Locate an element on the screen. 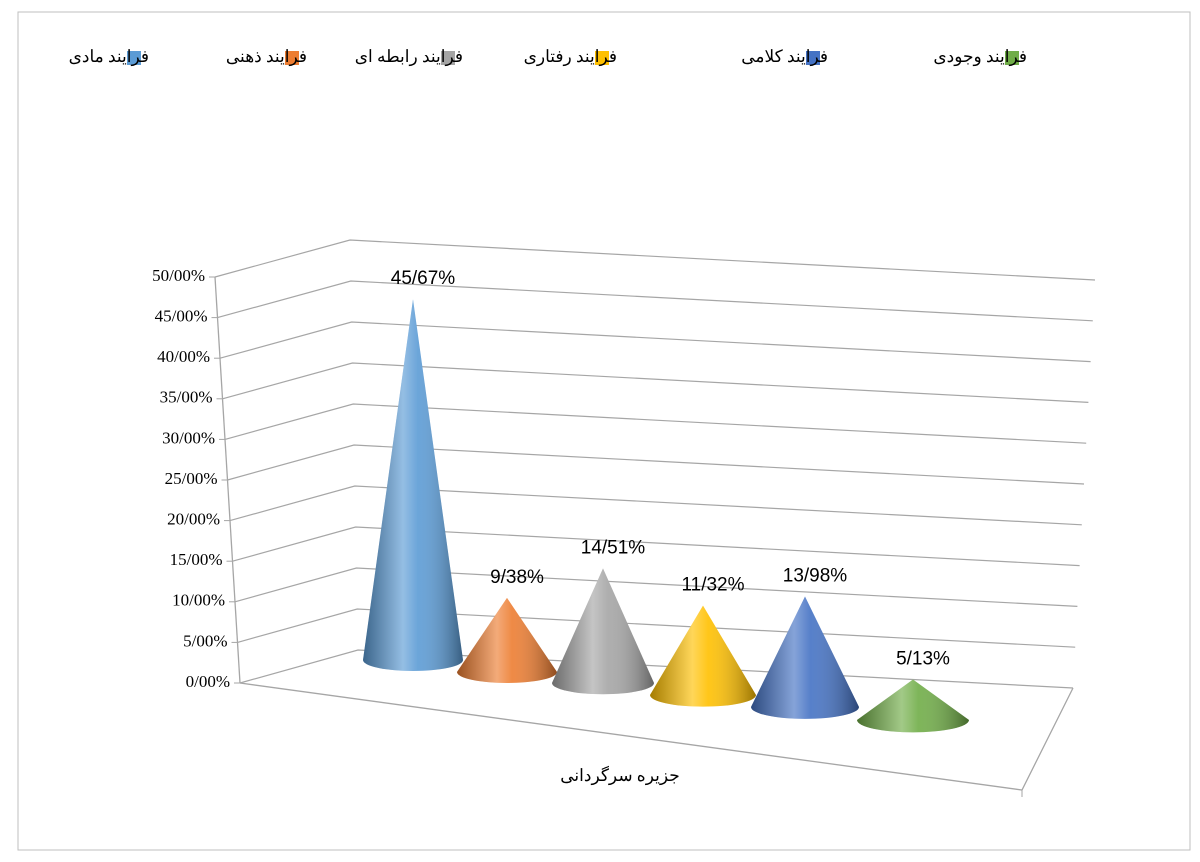  y-tick-label: 35/00% is located at coordinates (186, 397).